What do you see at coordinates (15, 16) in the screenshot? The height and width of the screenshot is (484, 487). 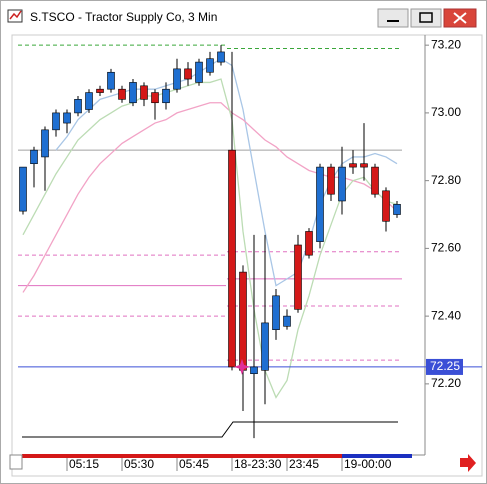 I see `window-icon` at bounding box center [15, 16].